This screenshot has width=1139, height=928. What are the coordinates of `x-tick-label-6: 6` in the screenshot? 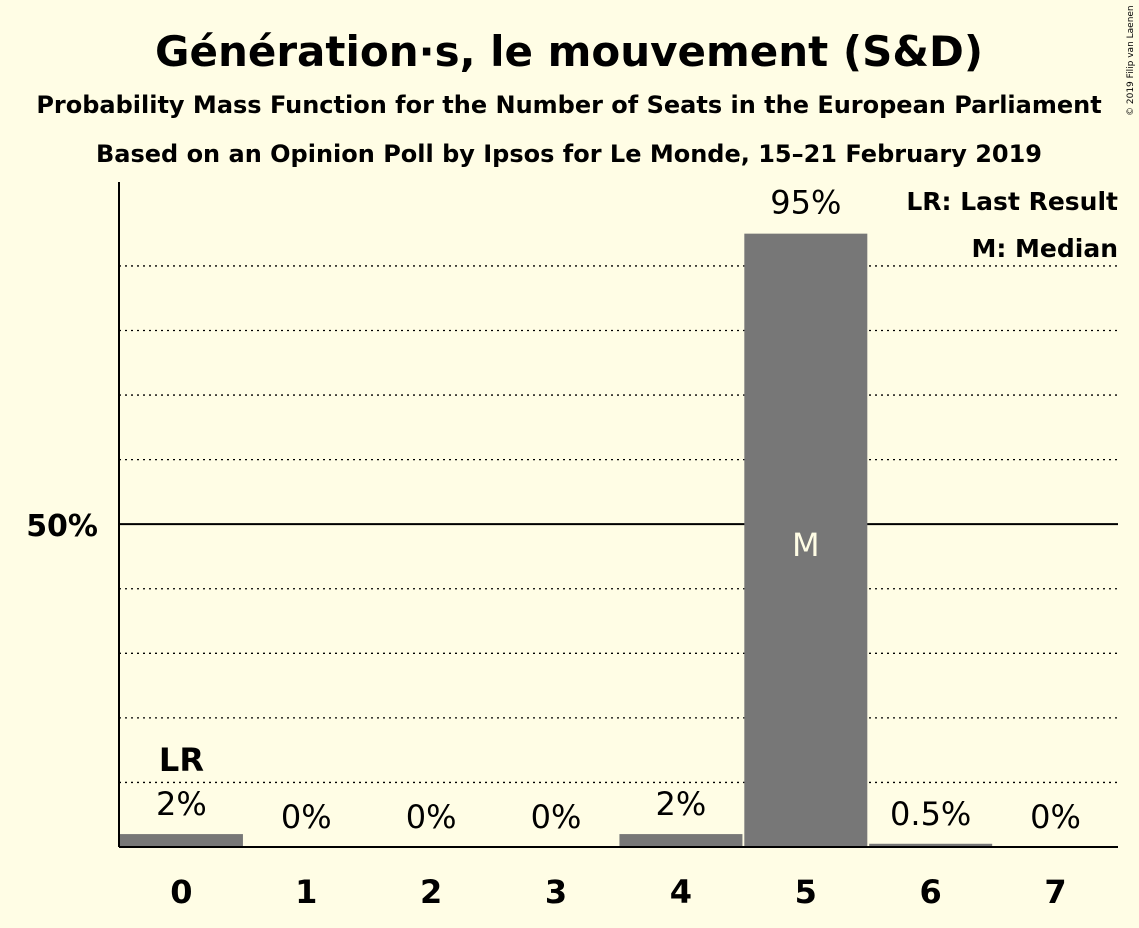 It's located at (931, 892).